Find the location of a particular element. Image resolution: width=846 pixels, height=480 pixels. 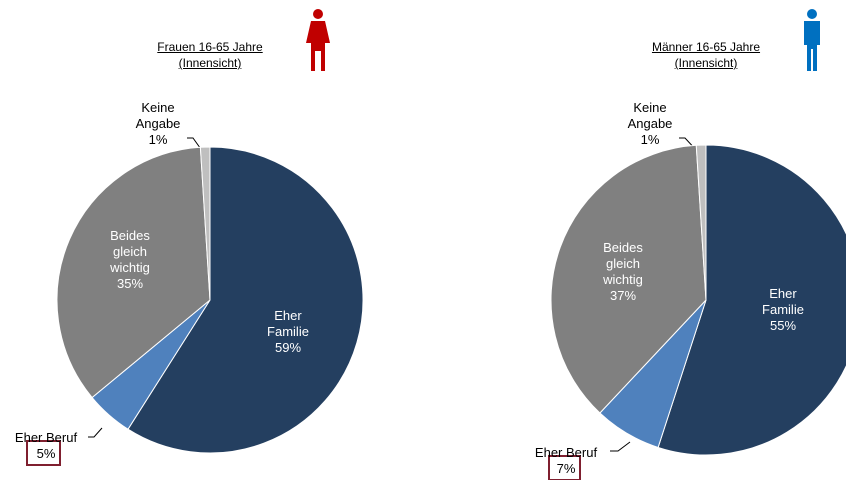

male-icon is located at coordinates (812, 40).